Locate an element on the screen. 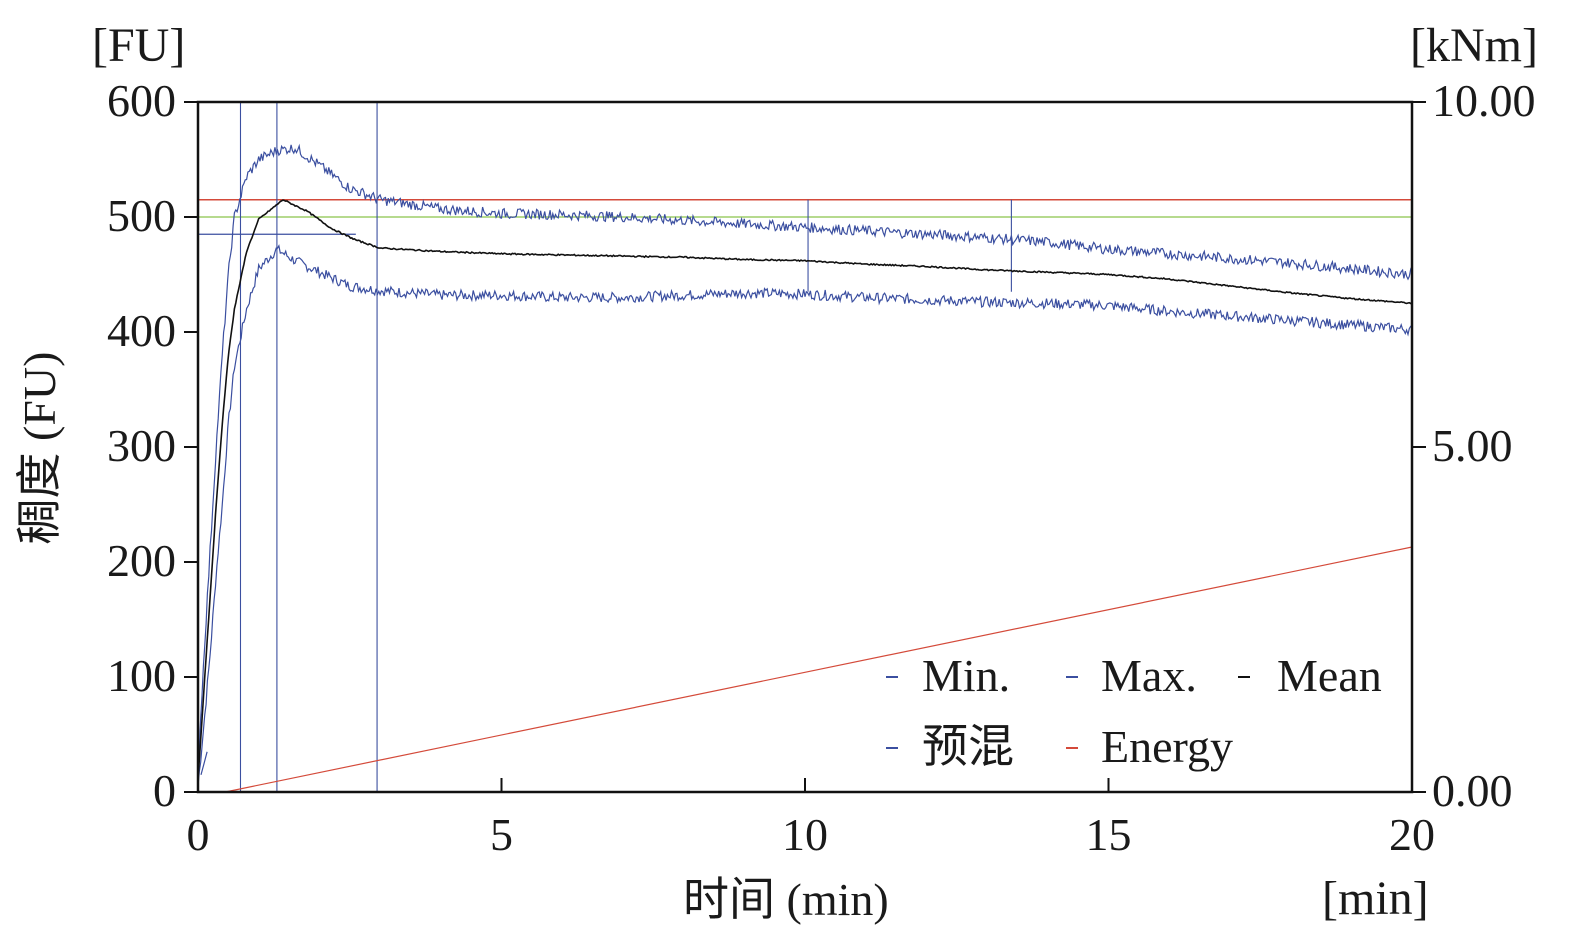  y-tick-label-right: 10.00 is located at coordinates (1484, 100).